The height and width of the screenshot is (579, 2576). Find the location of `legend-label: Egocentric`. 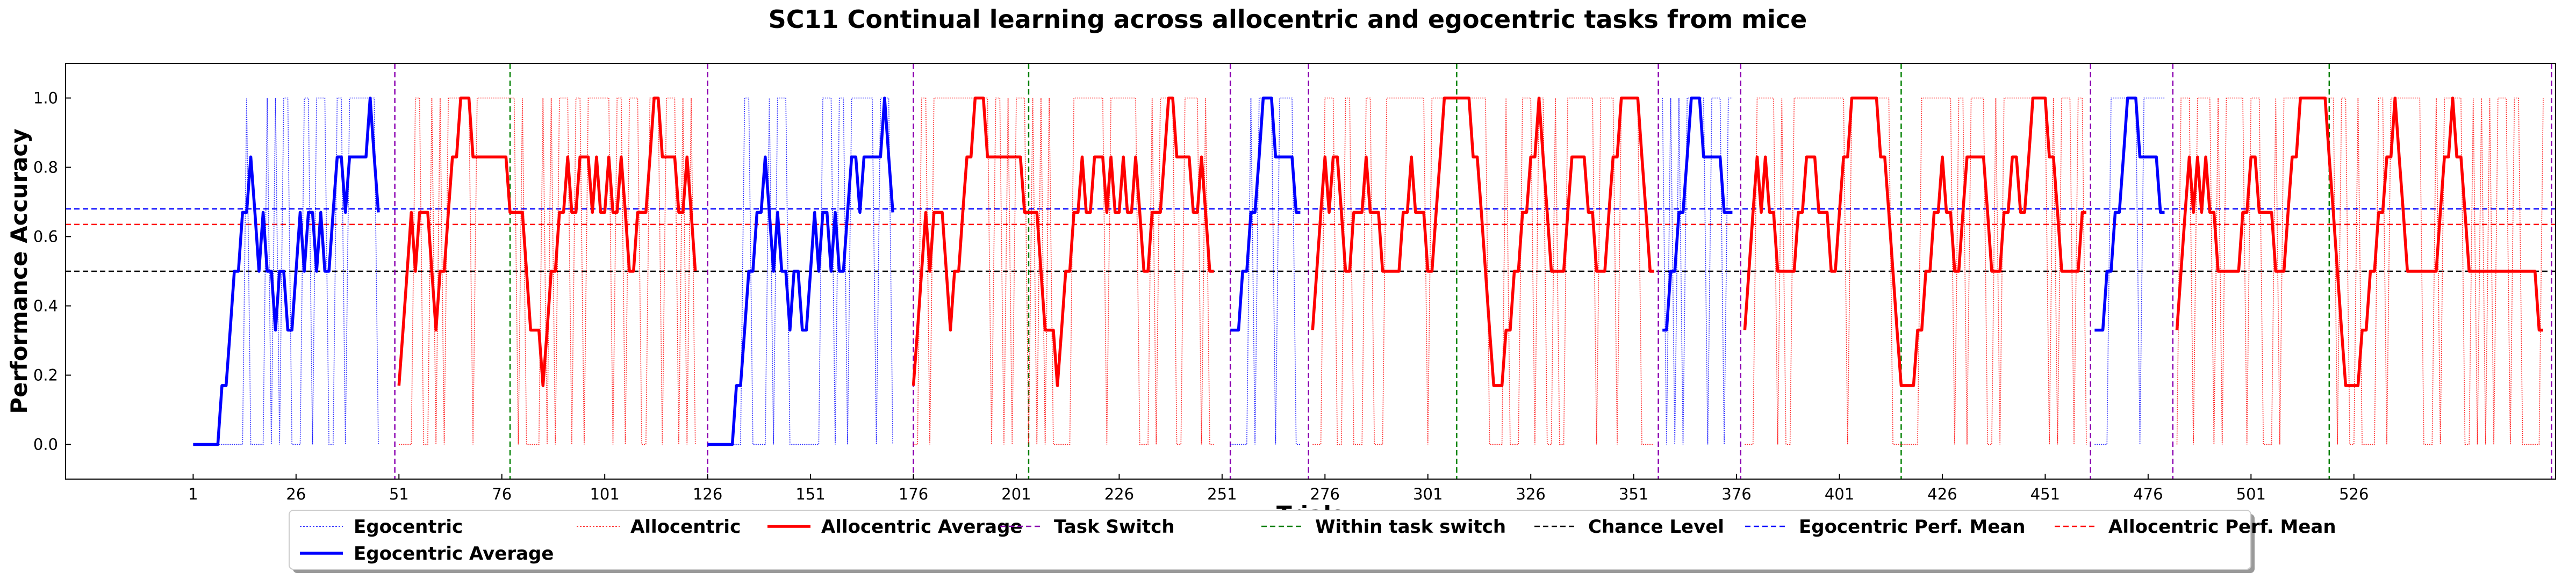

legend-label: Egocentric is located at coordinates (408, 527).